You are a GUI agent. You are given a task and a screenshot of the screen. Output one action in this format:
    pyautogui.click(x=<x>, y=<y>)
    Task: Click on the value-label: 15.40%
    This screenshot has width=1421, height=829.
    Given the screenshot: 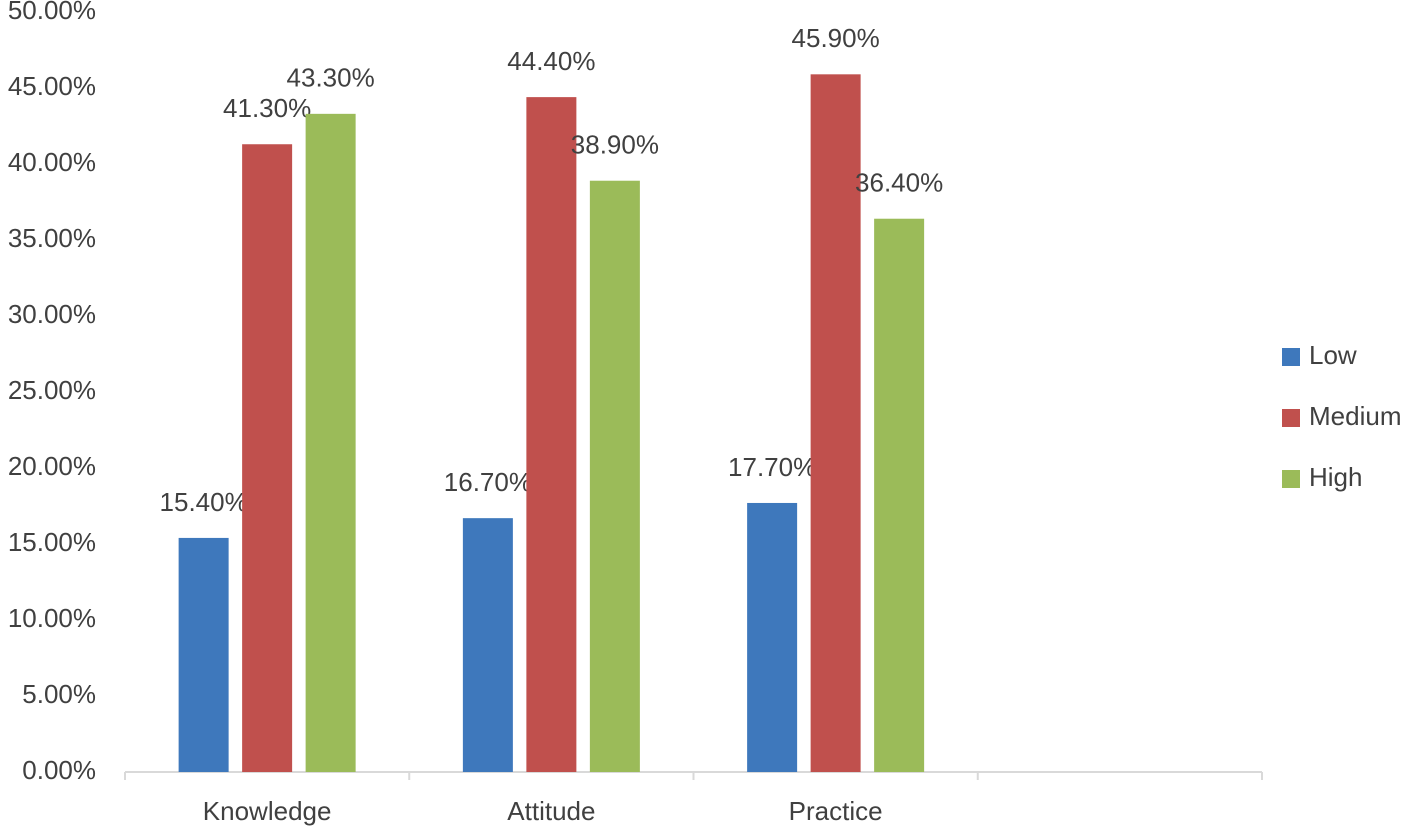 What is the action you would take?
    pyautogui.click(x=204, y=502)
    